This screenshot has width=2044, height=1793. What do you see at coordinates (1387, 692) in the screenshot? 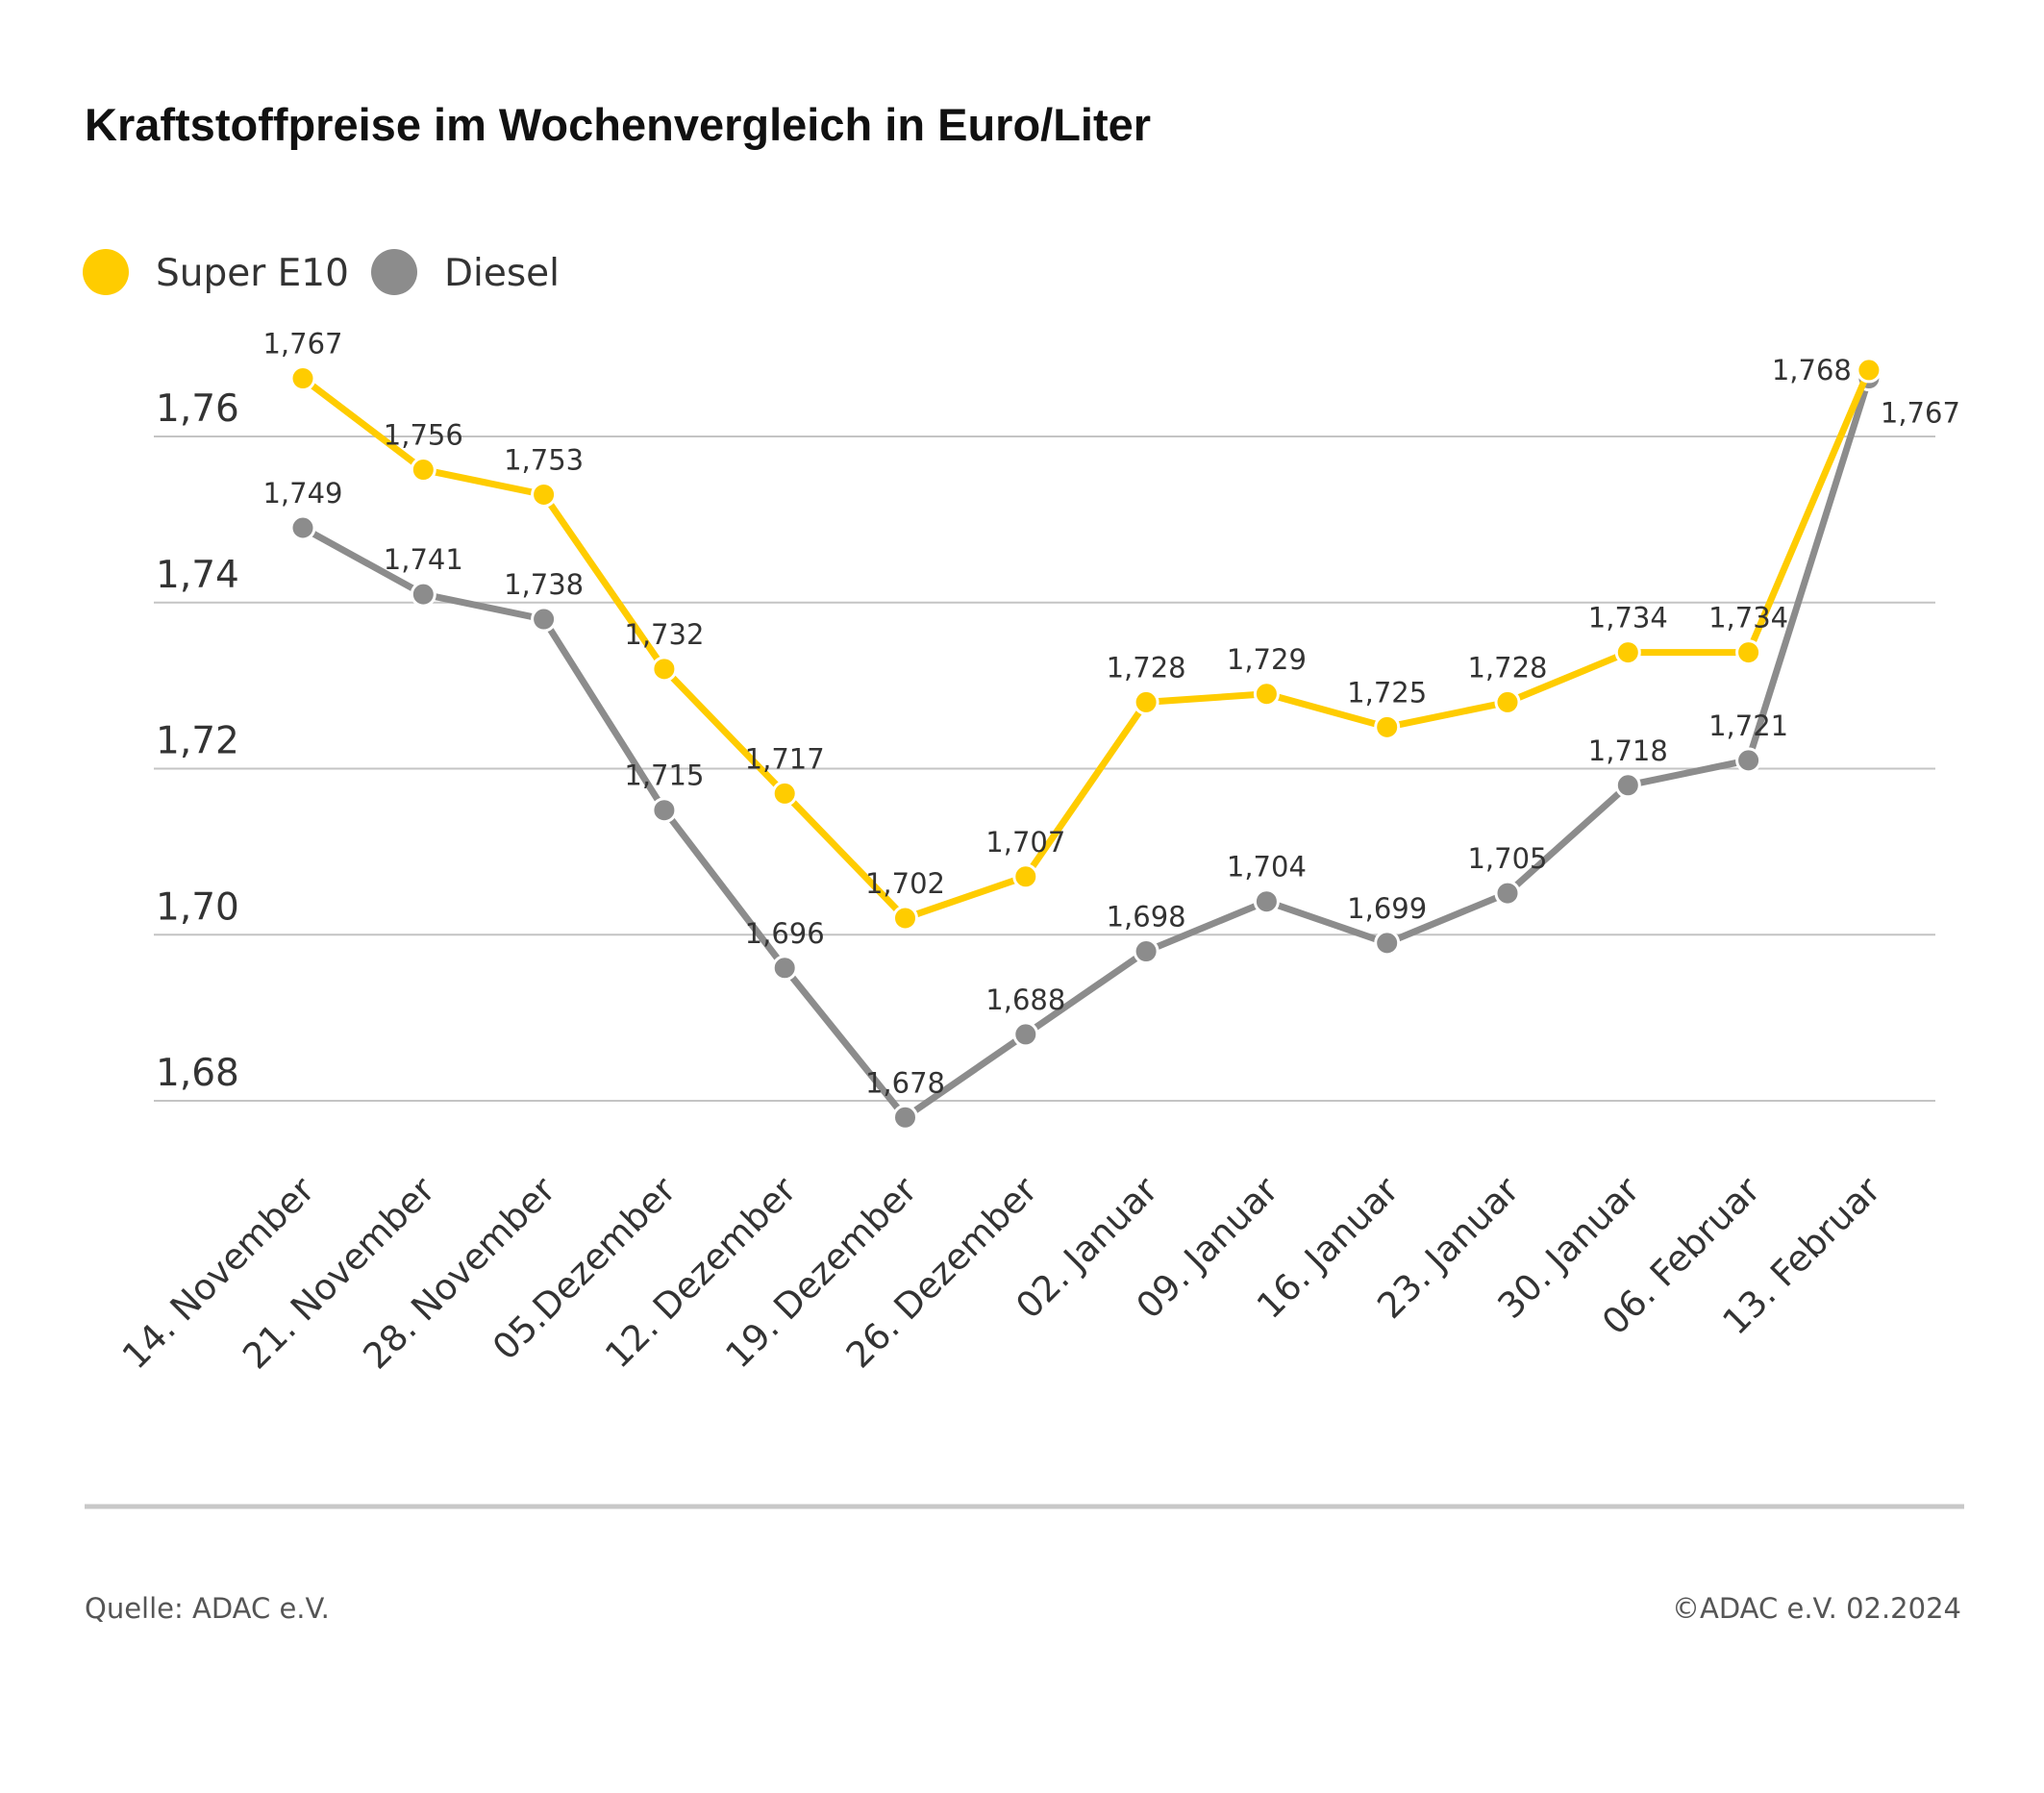
I see `data-label: 1,725` at bounding box center [1387, 692].